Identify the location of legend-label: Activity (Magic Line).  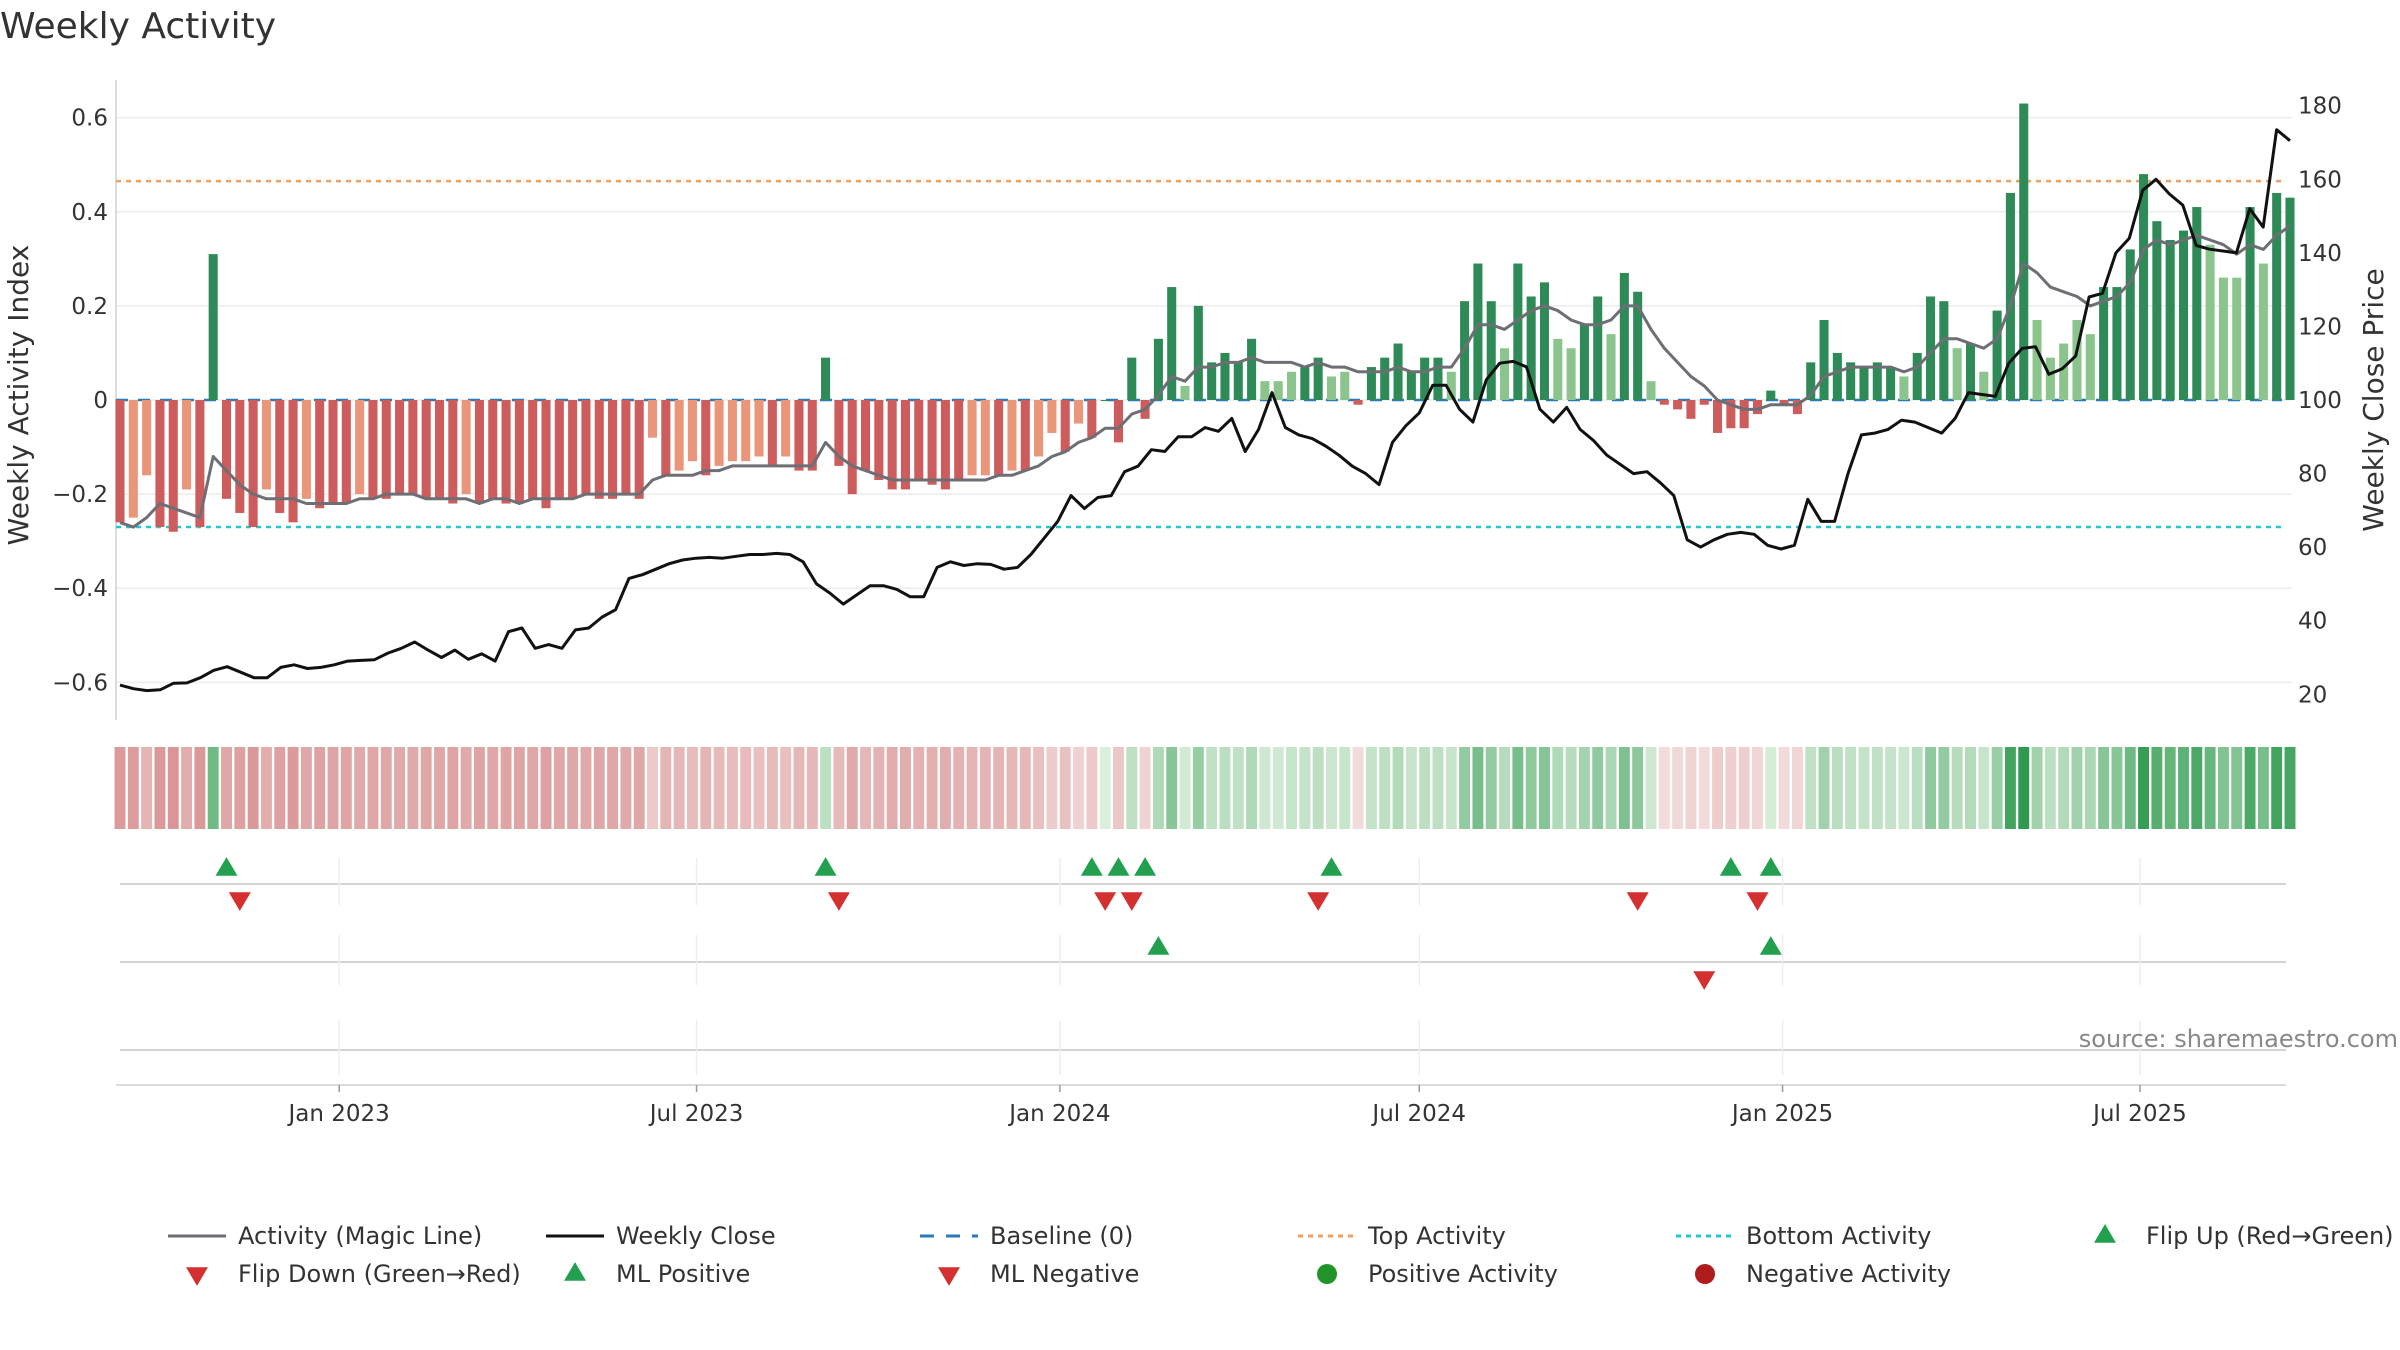
(360, 1236).